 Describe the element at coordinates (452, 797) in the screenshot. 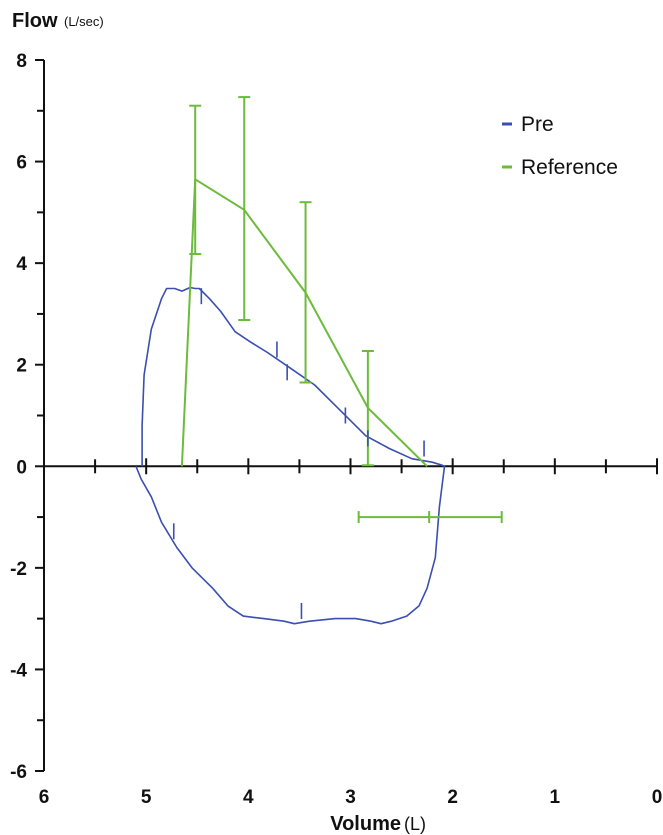

I see `x-tick-label: 2` at that location.